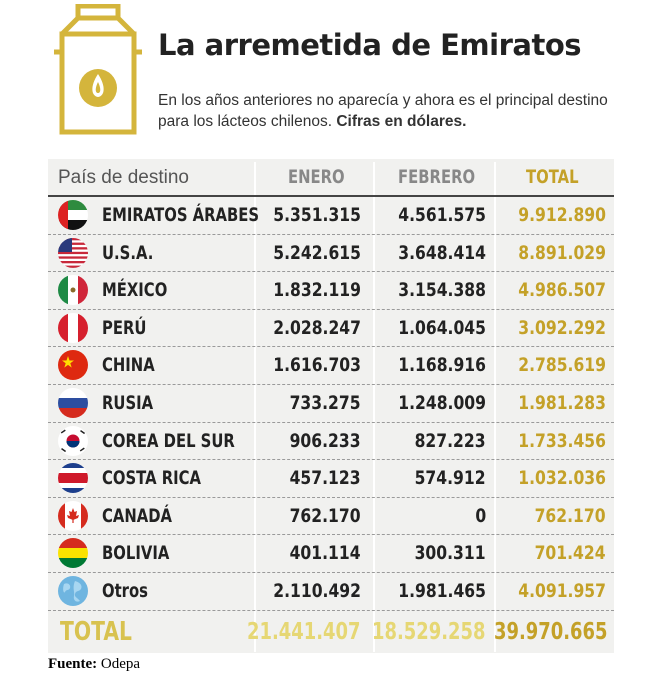 The width and height of the screenshot is (660, 692). Describe the element at coordinates (96, 632) in the screenshot. I see `totals-label: TOTAL` at that location.